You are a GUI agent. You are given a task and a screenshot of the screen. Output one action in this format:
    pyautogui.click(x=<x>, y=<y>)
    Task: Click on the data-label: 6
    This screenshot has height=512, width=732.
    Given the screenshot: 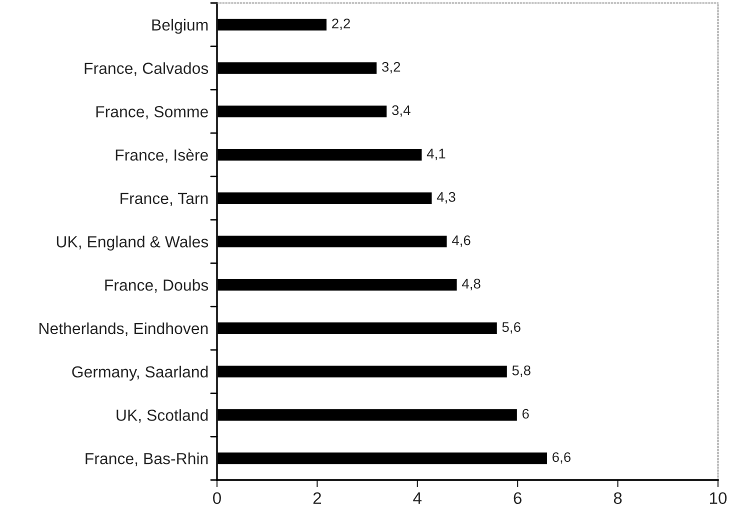 What is the action you would take?
    pyautogui.click(x=525, y=413)
    